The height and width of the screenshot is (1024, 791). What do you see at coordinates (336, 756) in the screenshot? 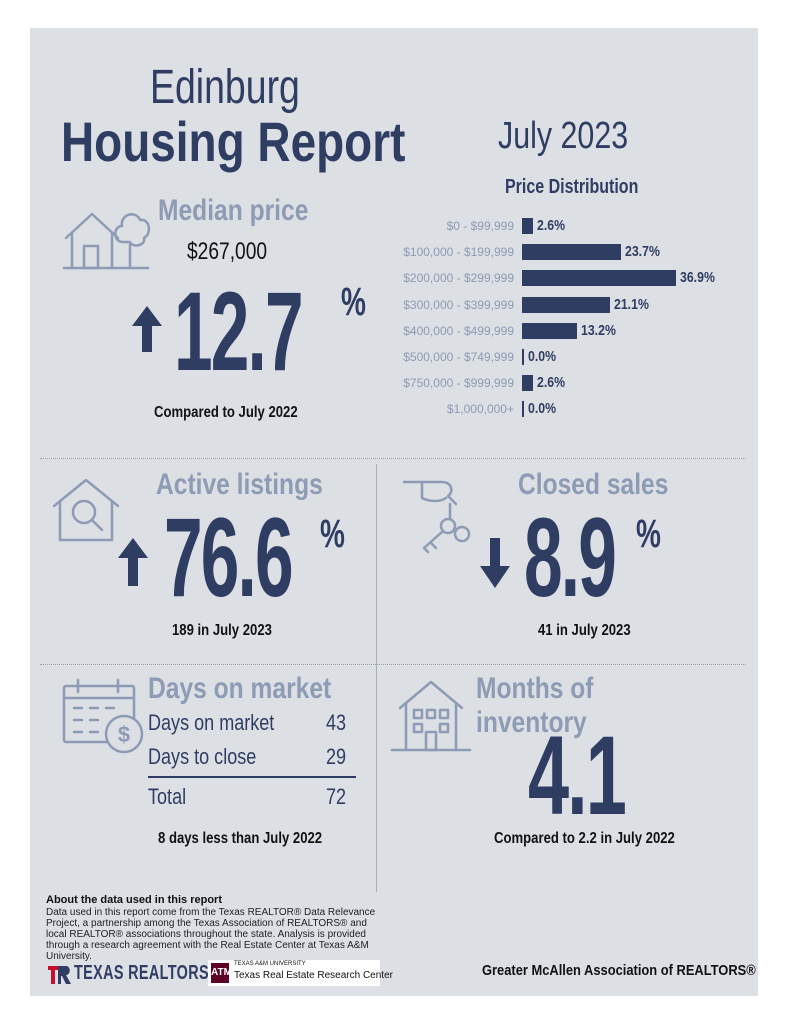
I see `dom-row-value-2: 29` at bounding box center [336, 756].